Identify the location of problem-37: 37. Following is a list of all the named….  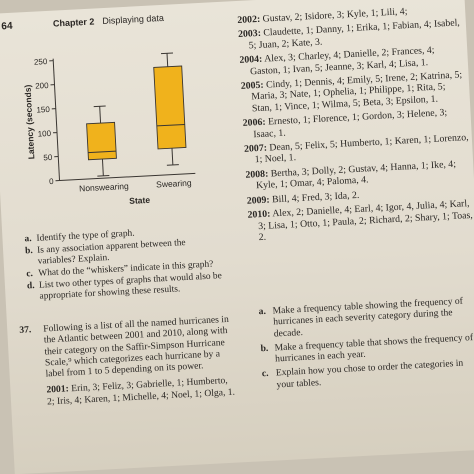
(128, 361).